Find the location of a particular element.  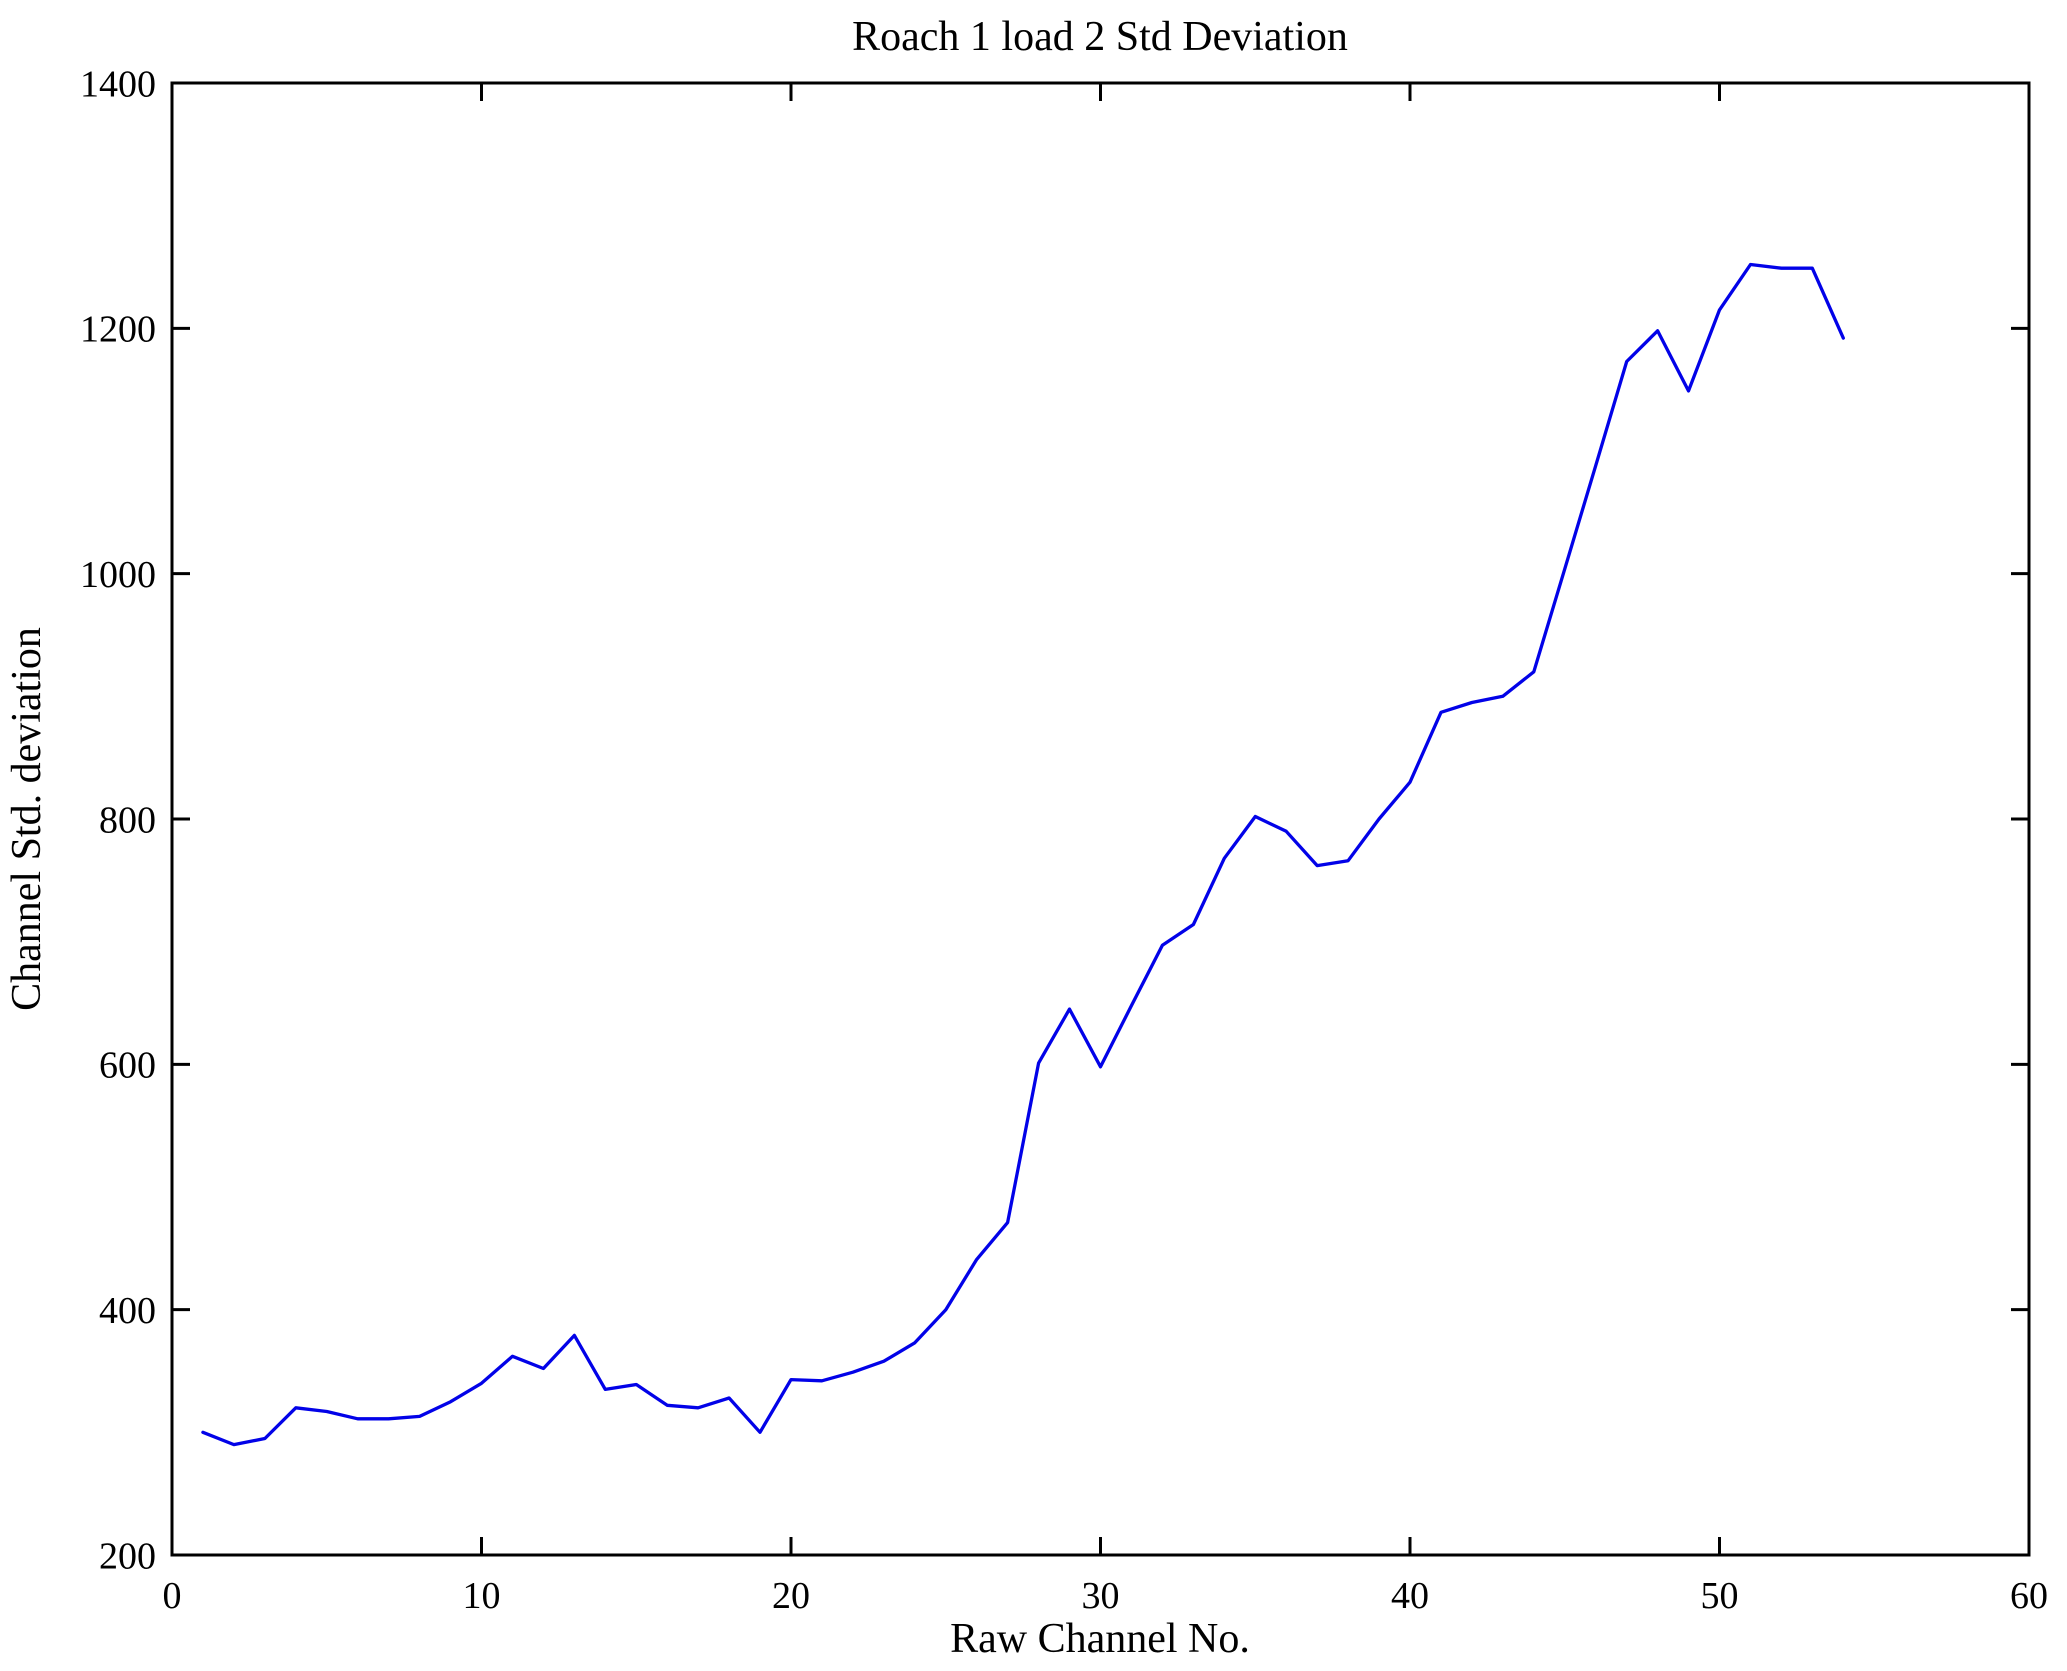

y-tick-label: 1200 is located at coordinates (118, 330).